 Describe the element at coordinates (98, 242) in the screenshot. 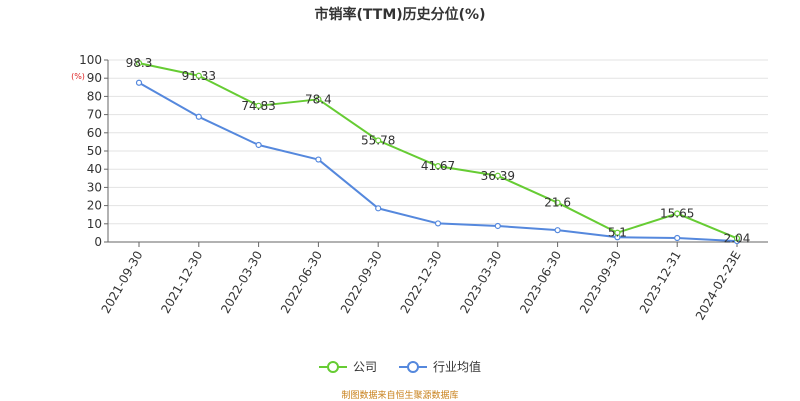

I see `y-tick-label: 0` at that location.